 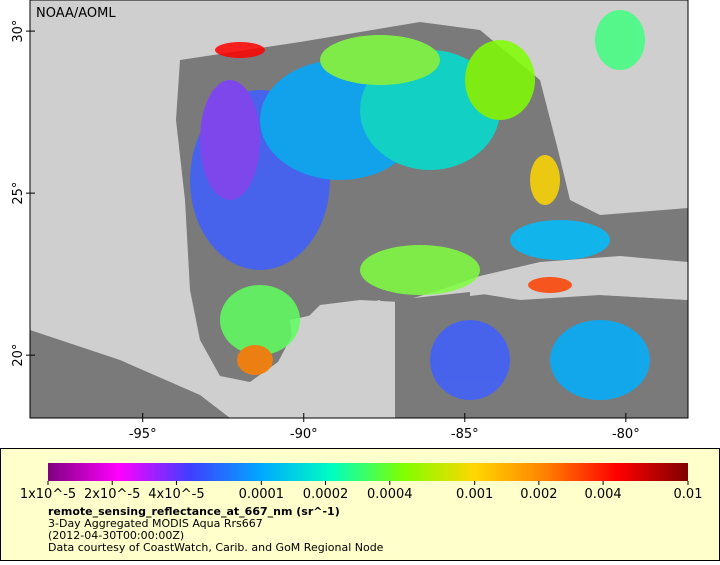 I want to click on colorbar-tick-label: 4x10^-5, so click(x=176, y=494).